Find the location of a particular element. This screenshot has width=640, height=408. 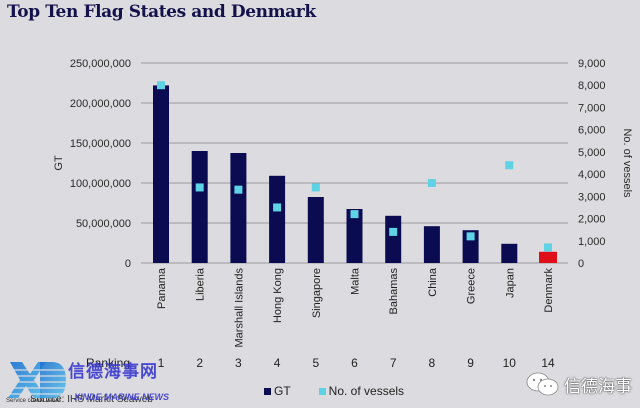

legend-item-vessels: No. of vessels is located at coordinates (361, 391).